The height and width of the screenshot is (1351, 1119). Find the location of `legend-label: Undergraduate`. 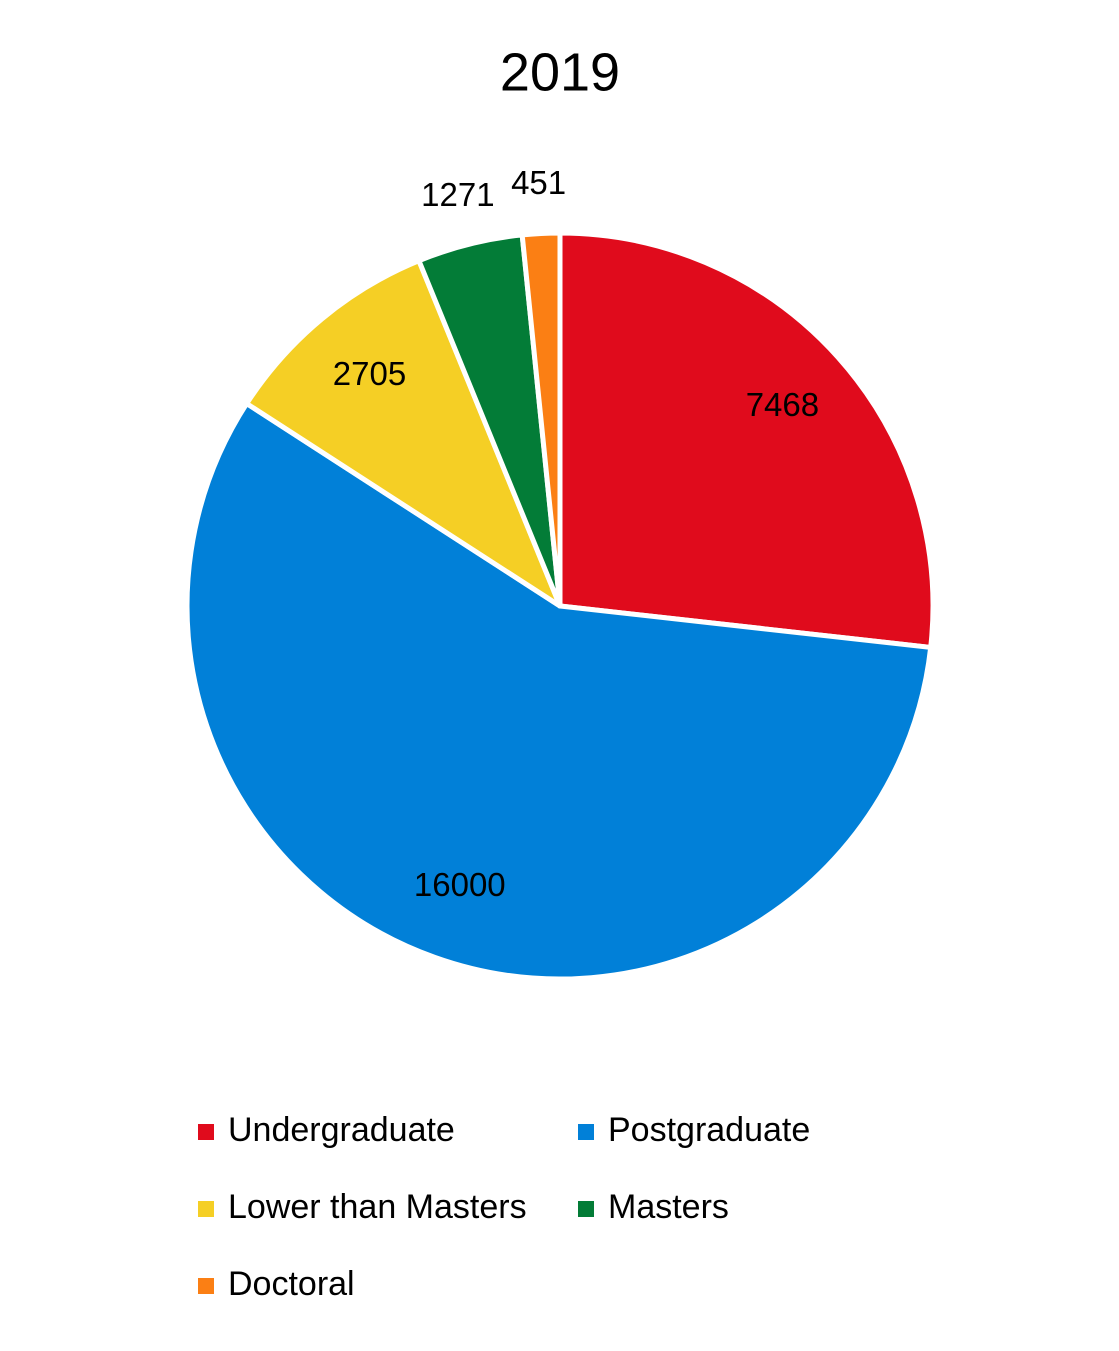

legend-label: Undergraduate is located at coordinates (341, 1130).